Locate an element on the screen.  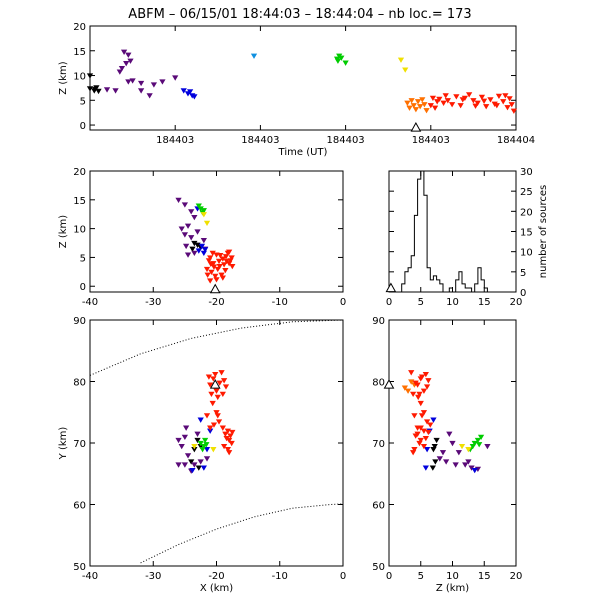
time-height-station-marker is located at coordinates (416, 126).